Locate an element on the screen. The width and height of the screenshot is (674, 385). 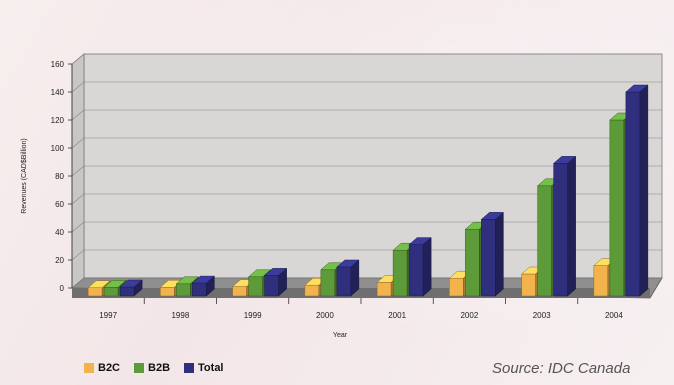
y-tick-label: 120 is located at coordinates (58, 120).